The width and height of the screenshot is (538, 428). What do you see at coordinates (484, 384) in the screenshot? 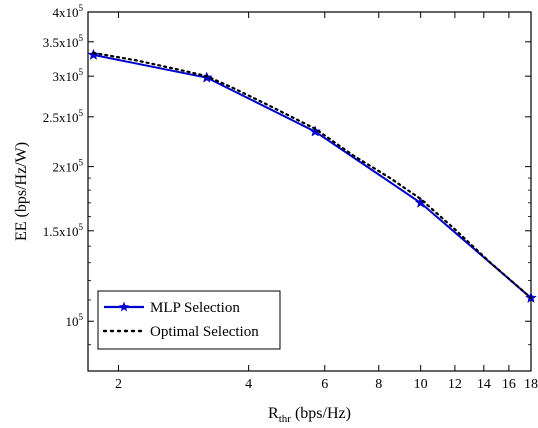
I see `x-tick-label: 14` at bounding box center [484, 384].